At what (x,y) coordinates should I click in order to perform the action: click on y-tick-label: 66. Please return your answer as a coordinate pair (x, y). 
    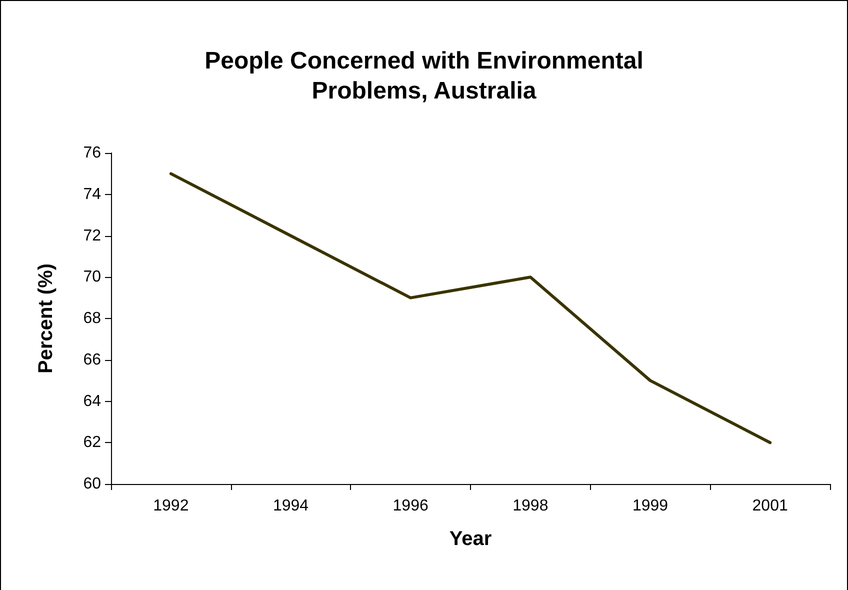
    Looking at the image, I should click on (92, 359).